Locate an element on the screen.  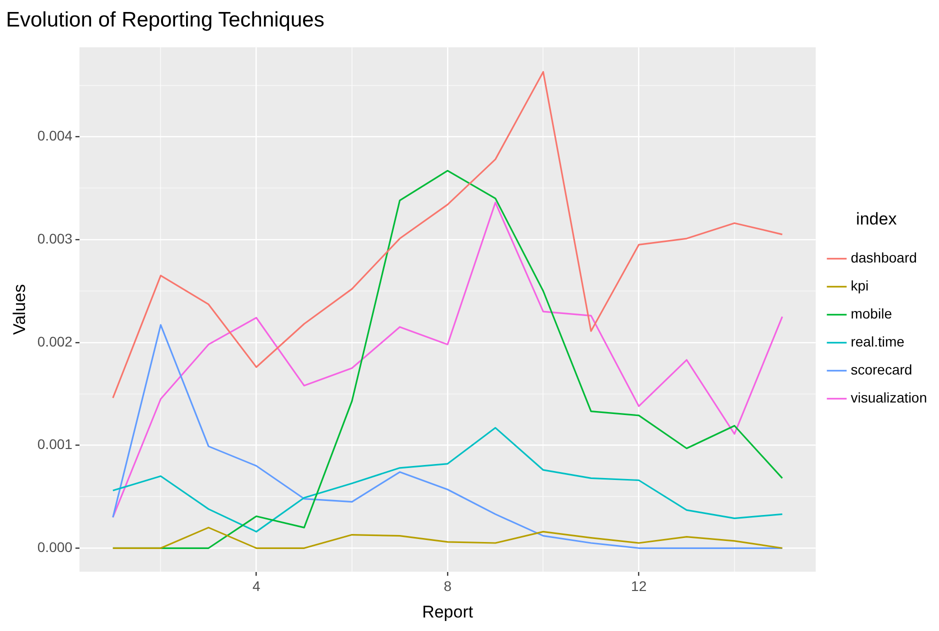
chart-title: Evolution of Reporting Techniques is located at coordinates (165, 20).